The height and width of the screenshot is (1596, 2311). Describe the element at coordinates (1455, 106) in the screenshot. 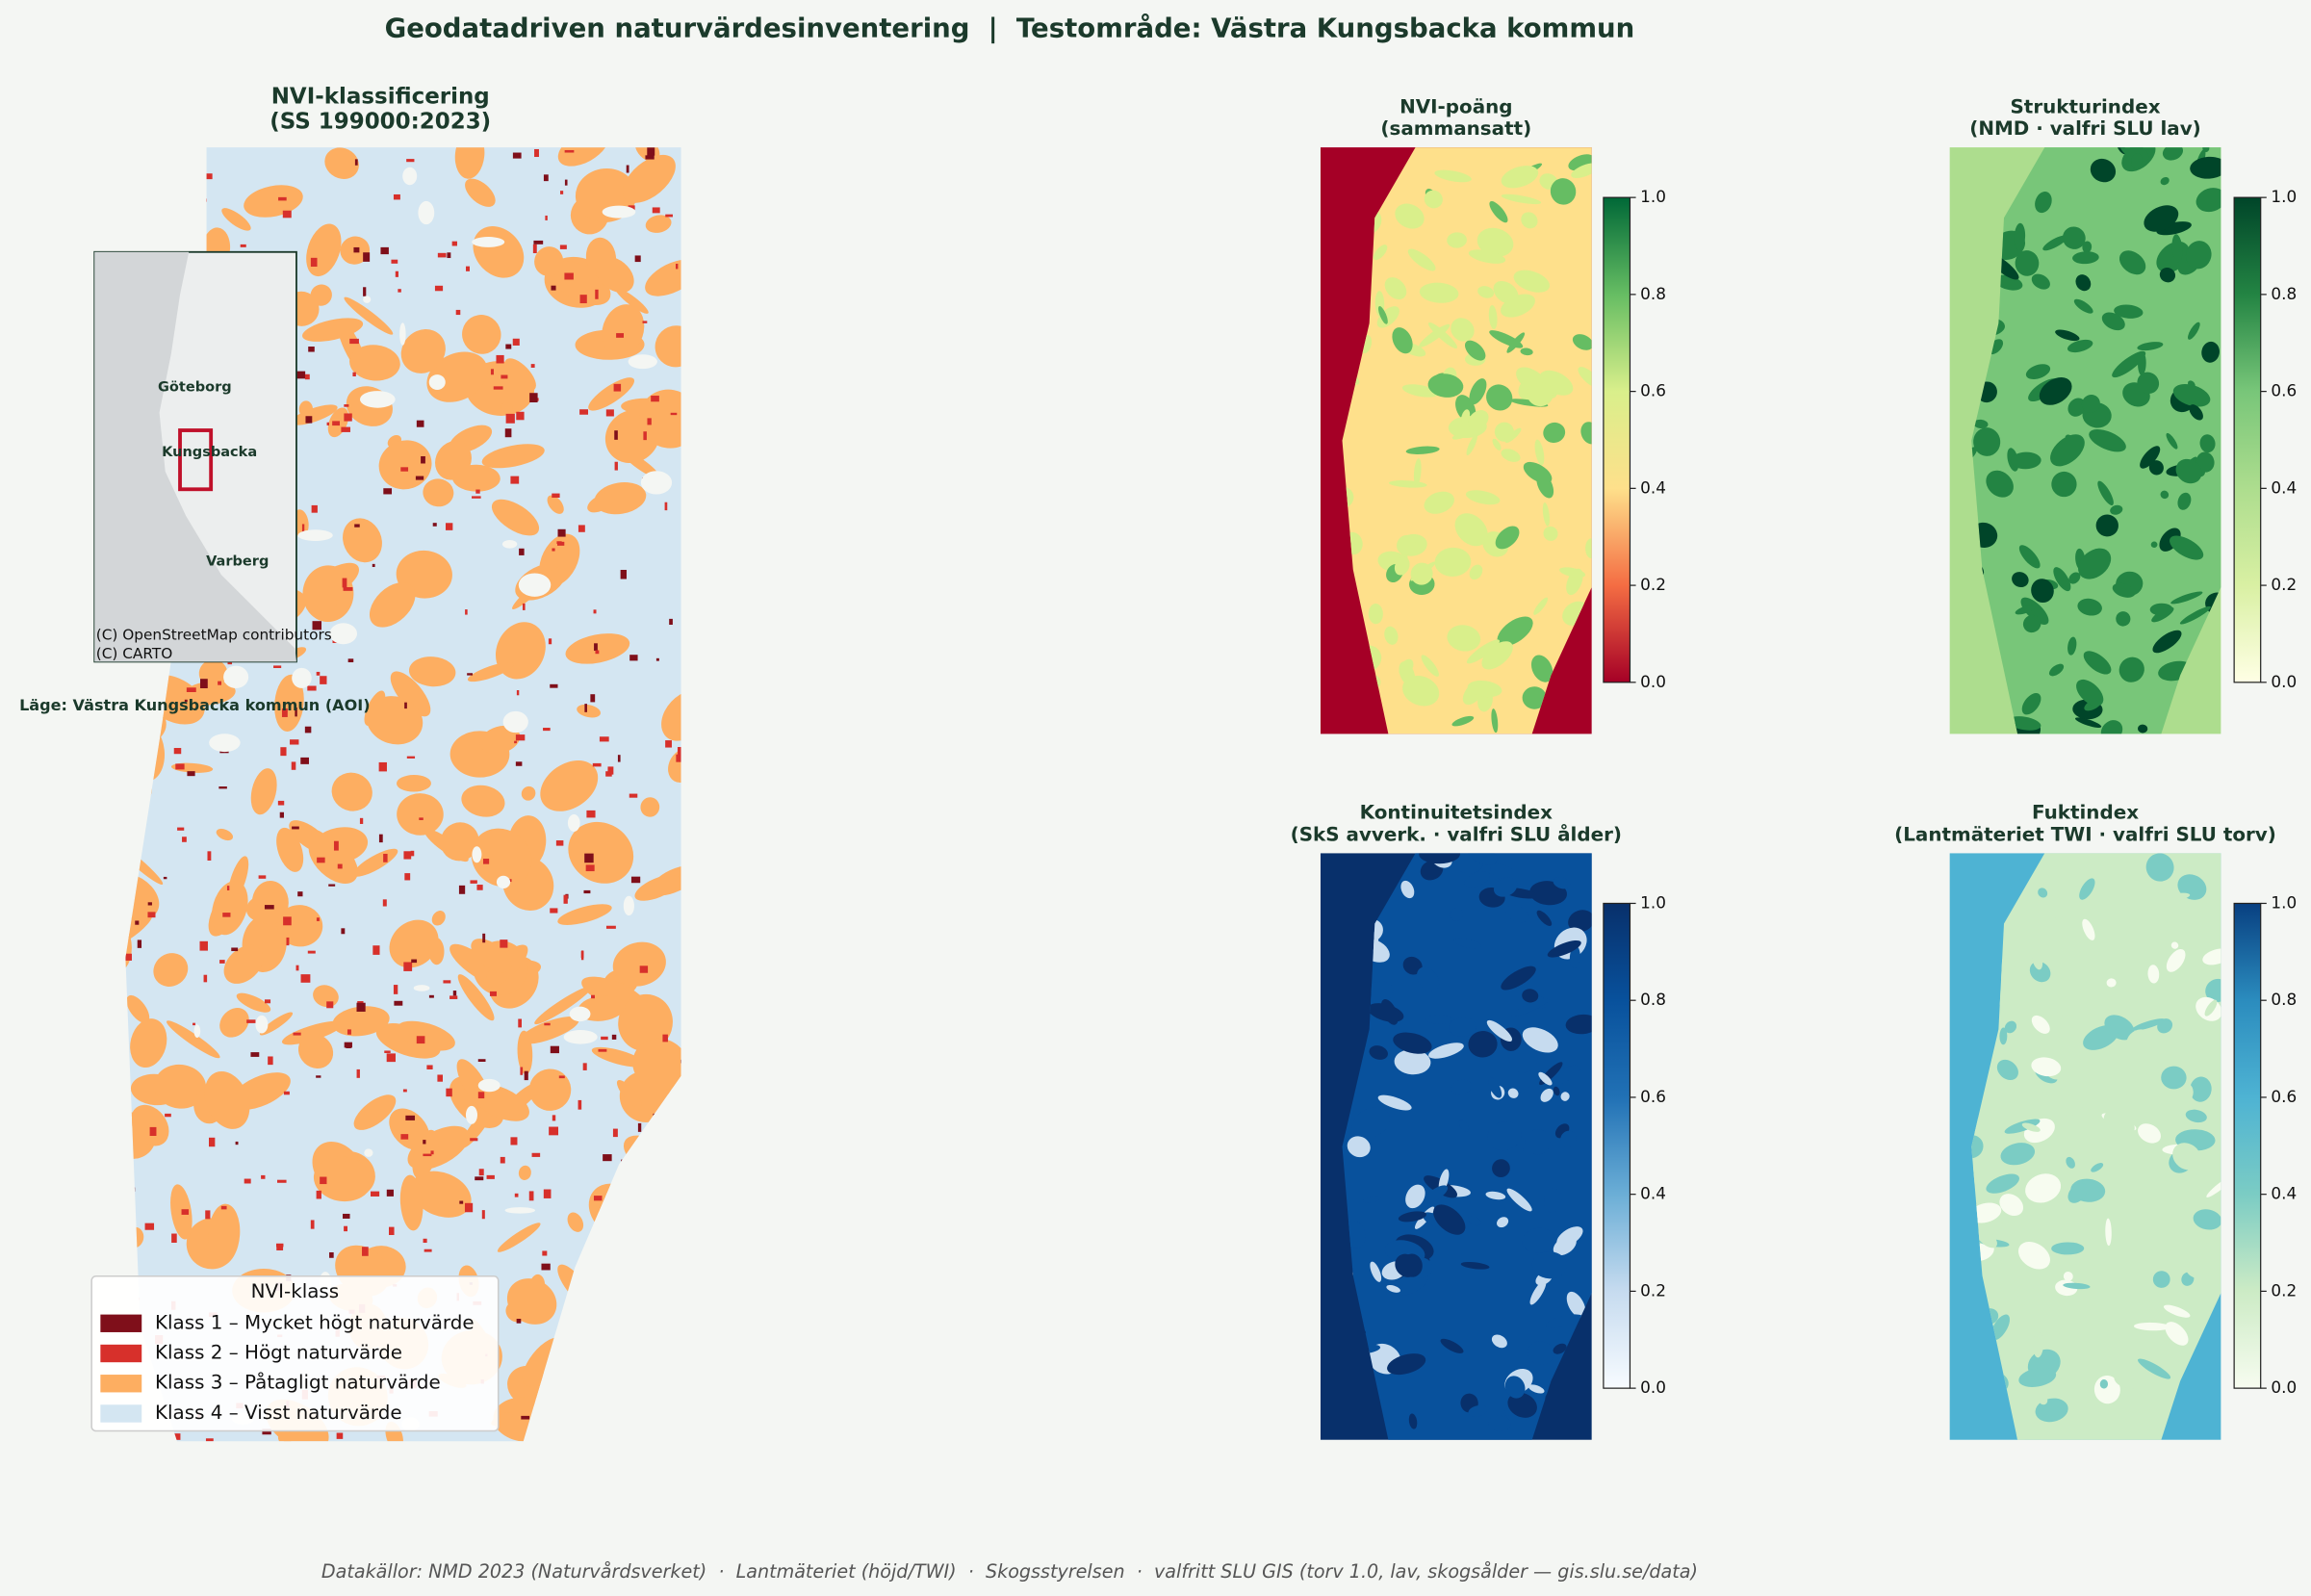

I see `panel-title: NVI-poäng` at that location.